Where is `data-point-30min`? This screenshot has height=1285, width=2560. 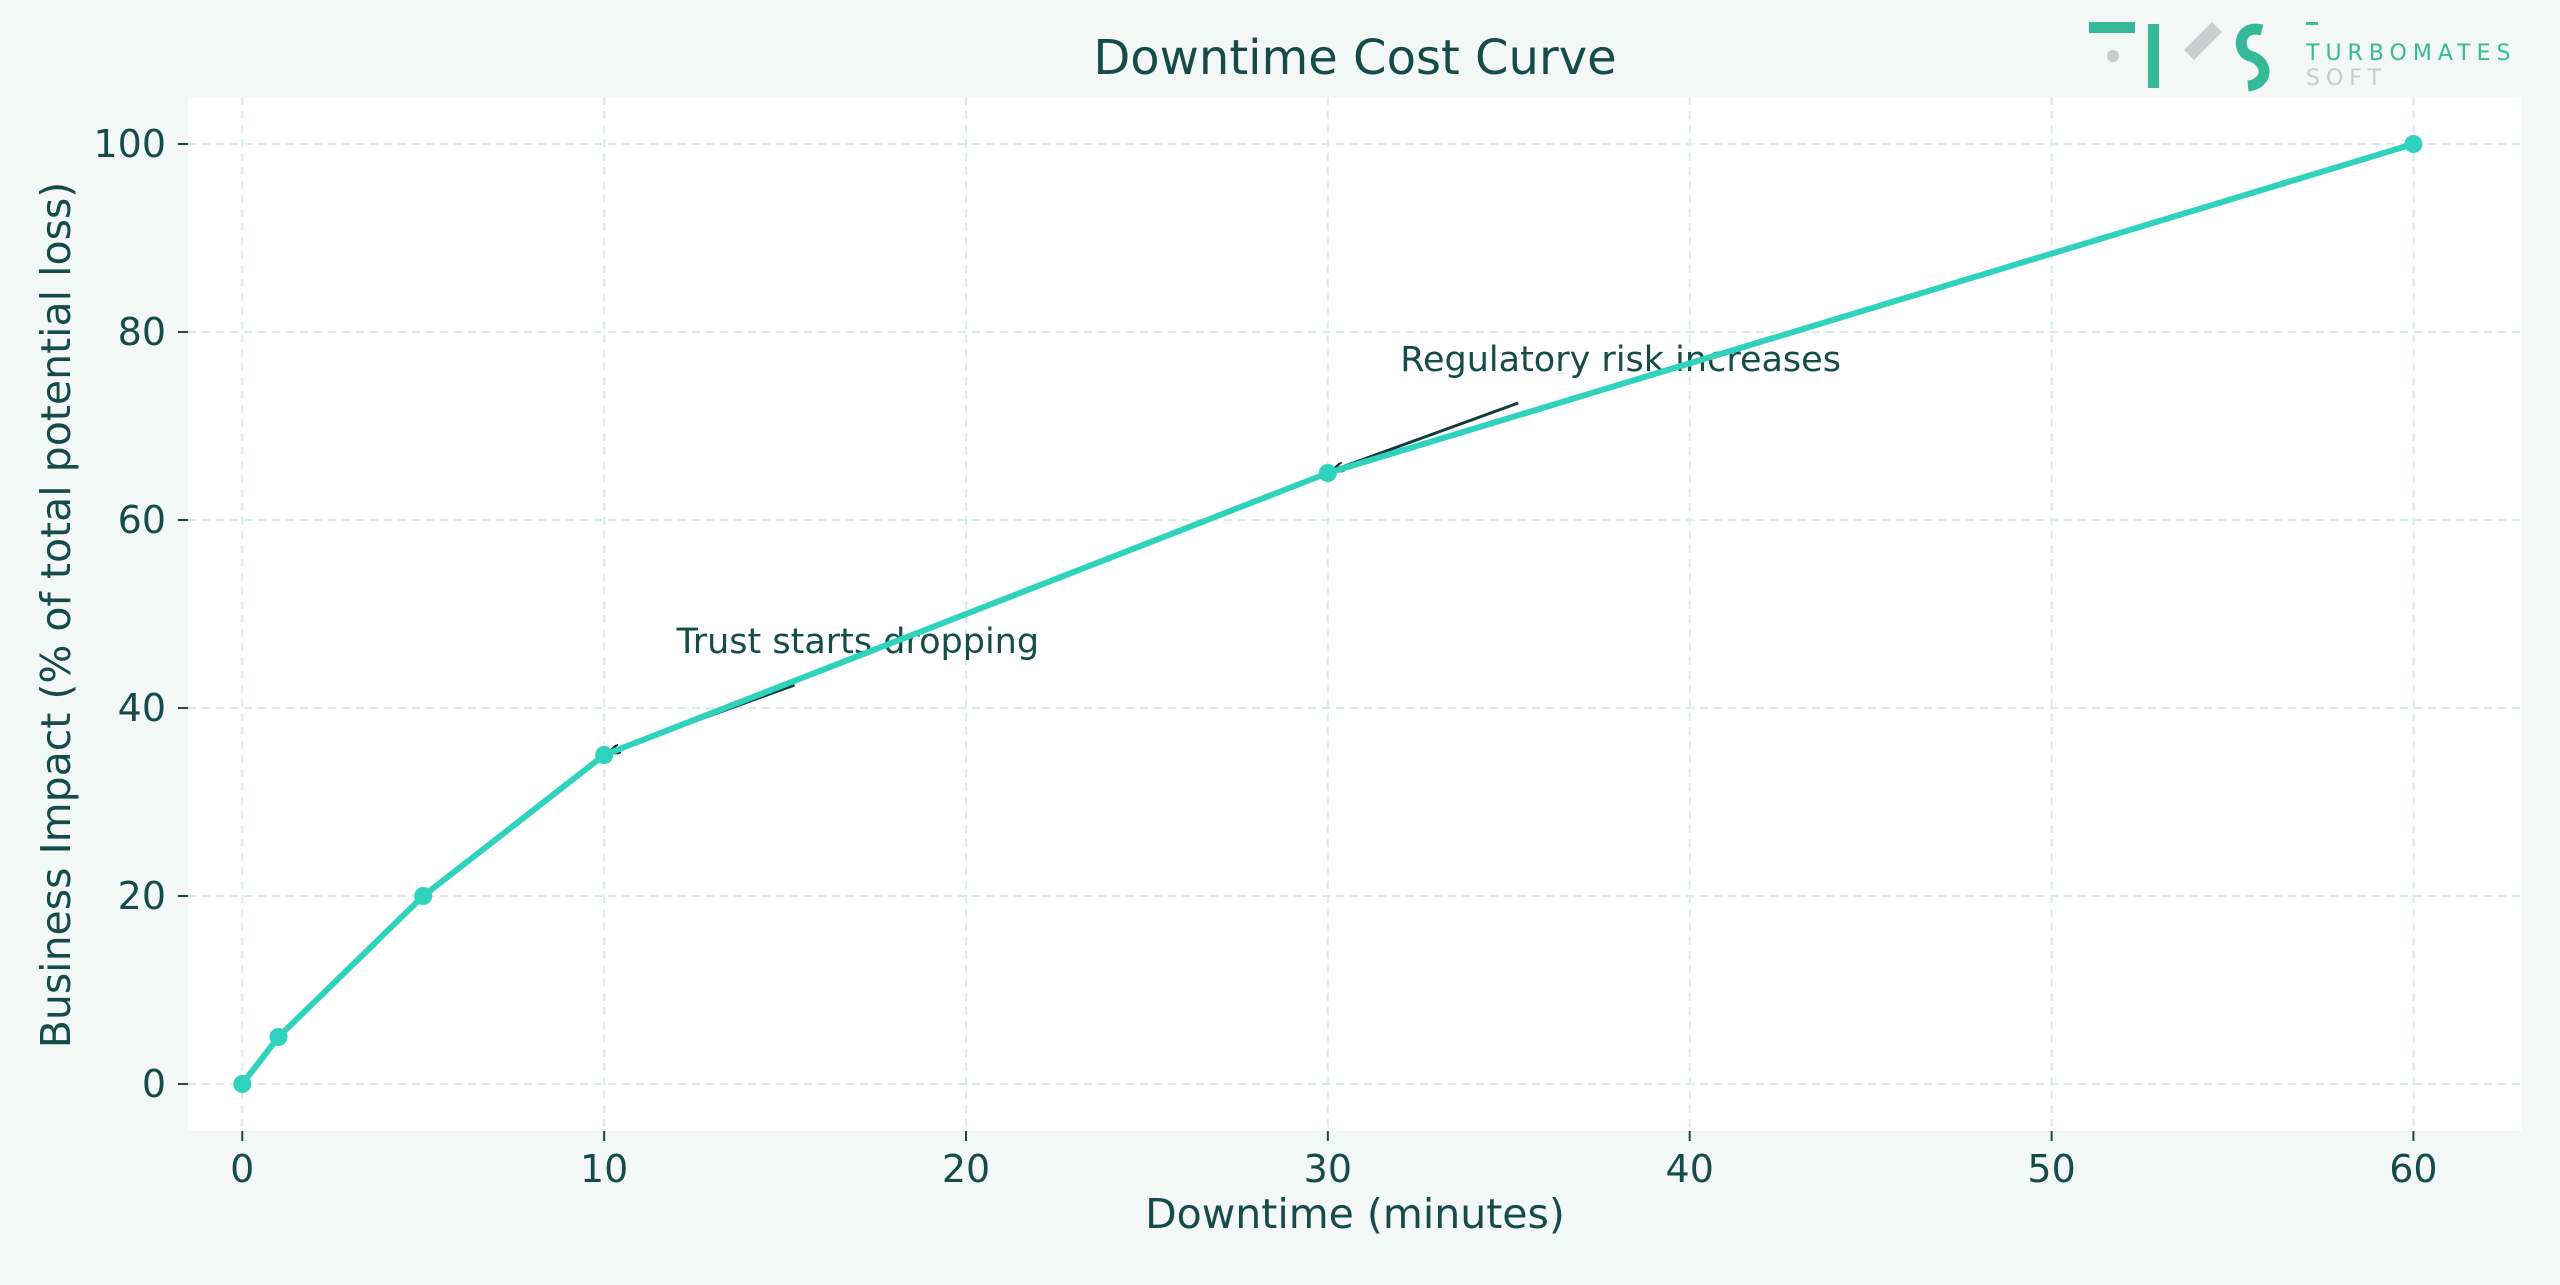 data-point-30min is located at coordinates (1327, 473).